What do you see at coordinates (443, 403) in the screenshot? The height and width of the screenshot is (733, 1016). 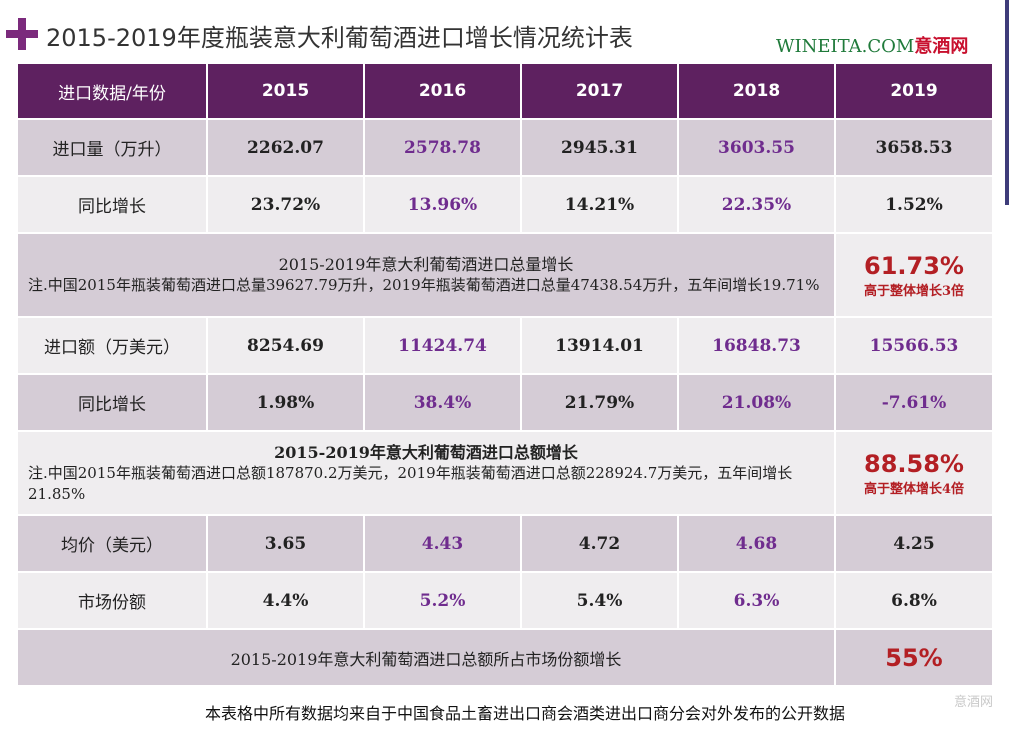 I see `table-cell: 38.4%` at bounding box center [443, 403].